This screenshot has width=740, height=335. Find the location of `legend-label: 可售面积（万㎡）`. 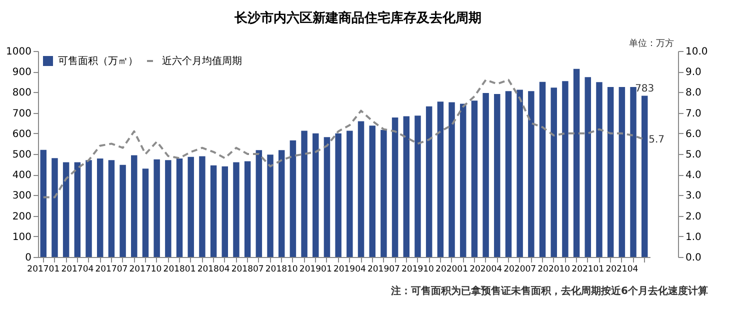

legend-label: 可售面积（万㎡） is located at coordinates (98, 61).